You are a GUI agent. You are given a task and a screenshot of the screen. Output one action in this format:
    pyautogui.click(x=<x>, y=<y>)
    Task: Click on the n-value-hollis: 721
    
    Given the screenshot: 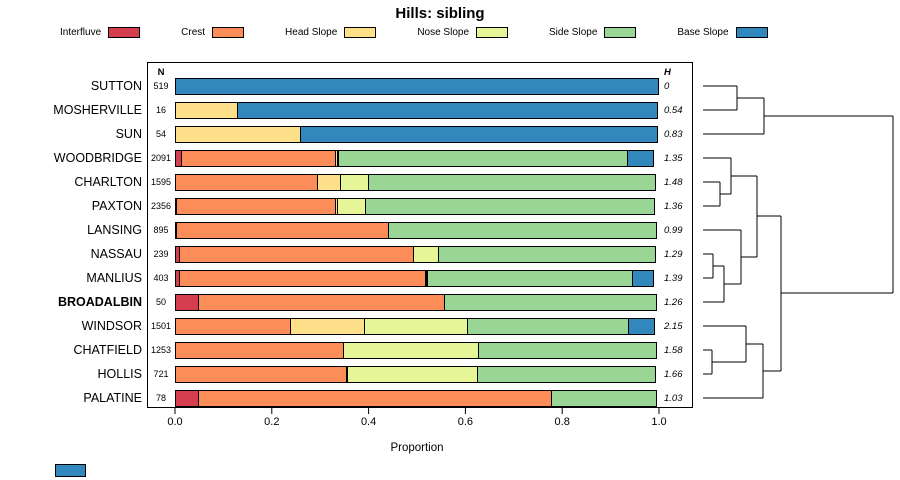 What is the action you would take?
    pyautogui.click(x=161, y=374)
    